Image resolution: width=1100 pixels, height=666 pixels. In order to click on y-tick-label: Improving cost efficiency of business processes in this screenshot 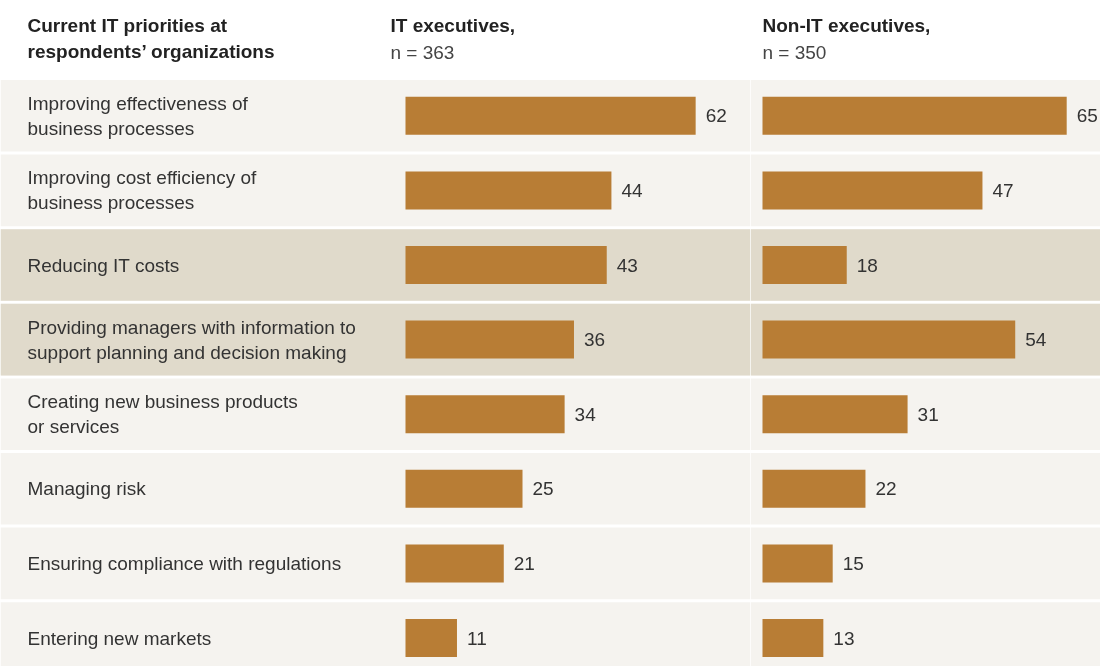, I will do `click(142, 190)`.